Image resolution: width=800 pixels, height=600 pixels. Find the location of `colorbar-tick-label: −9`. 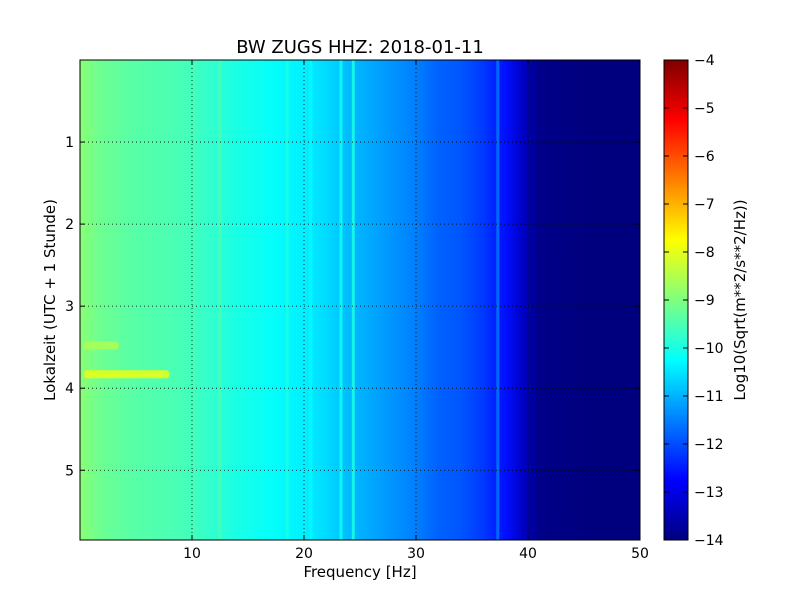

colorbar-tick-label: −9 is located at coordinates (704, 301).